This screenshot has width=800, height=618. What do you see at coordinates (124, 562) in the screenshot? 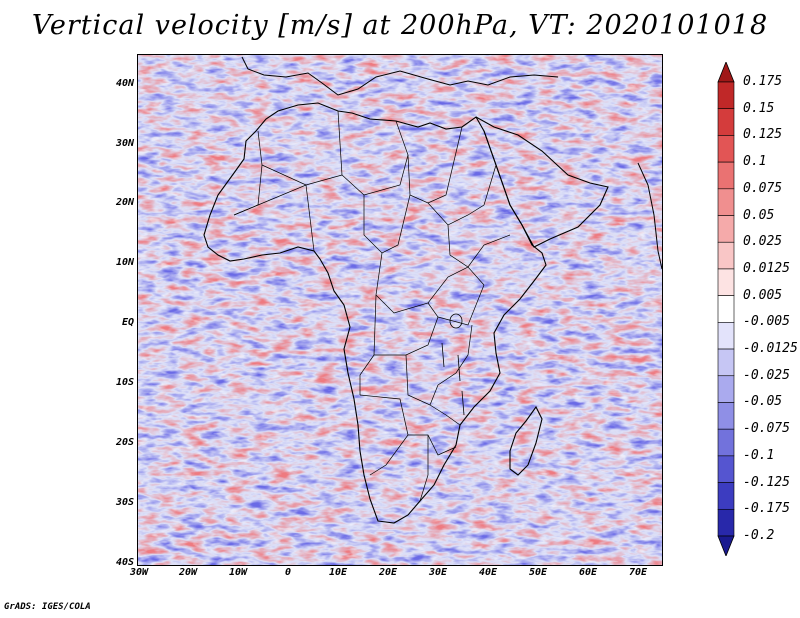
I see `lat-label: 40S` at bounding box center [124, 562].